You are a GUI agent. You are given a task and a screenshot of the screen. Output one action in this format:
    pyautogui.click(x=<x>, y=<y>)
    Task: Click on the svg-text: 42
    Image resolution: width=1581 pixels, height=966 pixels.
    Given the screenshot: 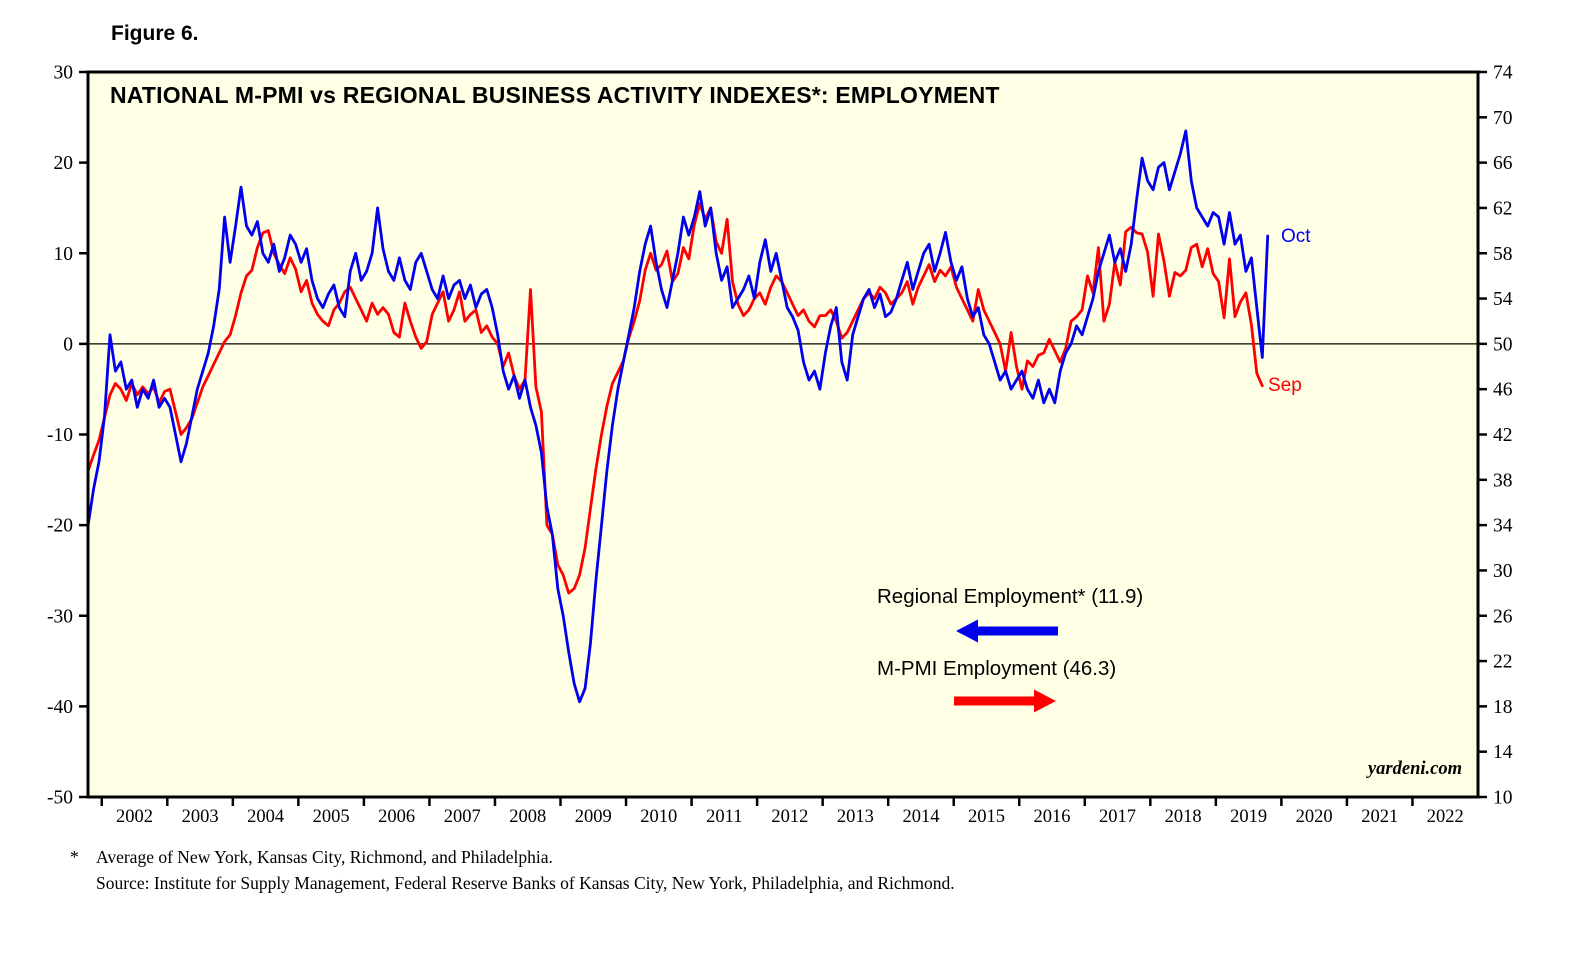 What is the action you would take?
    pyautogui.click(x=1503, y=435)
    